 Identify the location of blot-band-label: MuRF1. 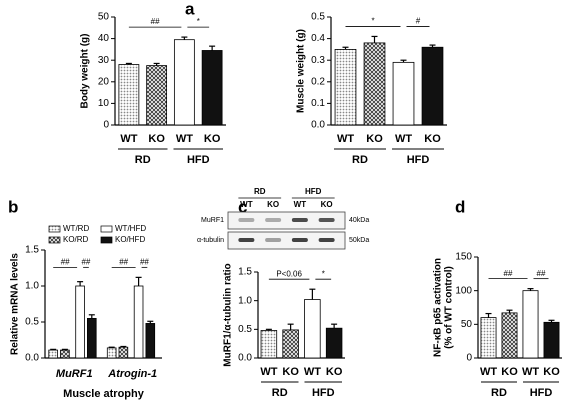
(212, 220).